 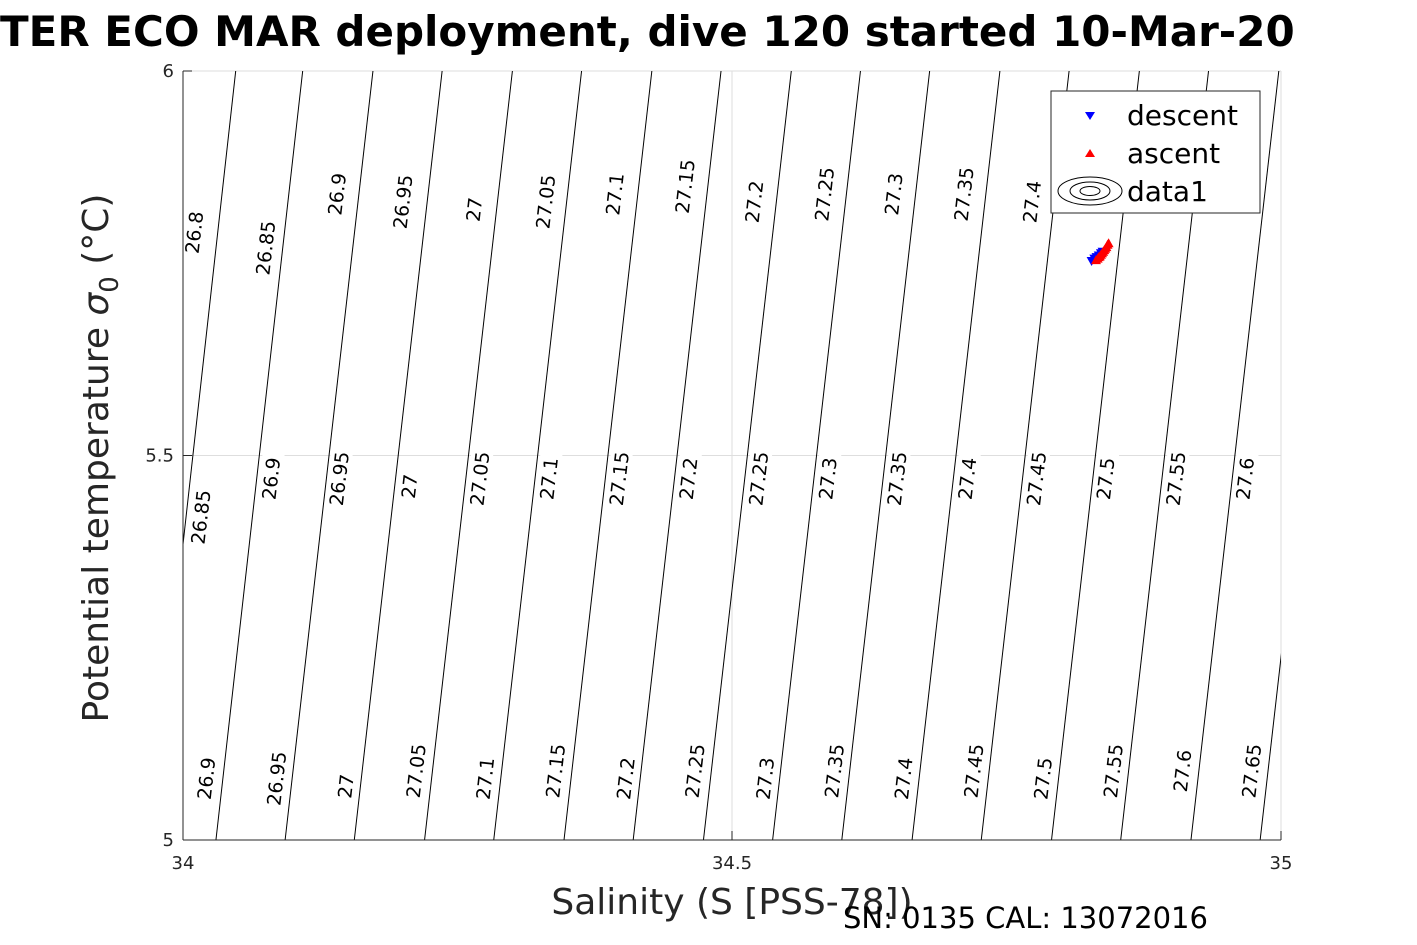 What do you see at coordinates (1108, 243) in the screenshot?
I see `ascent-point` at bounding box center [1108, 243].